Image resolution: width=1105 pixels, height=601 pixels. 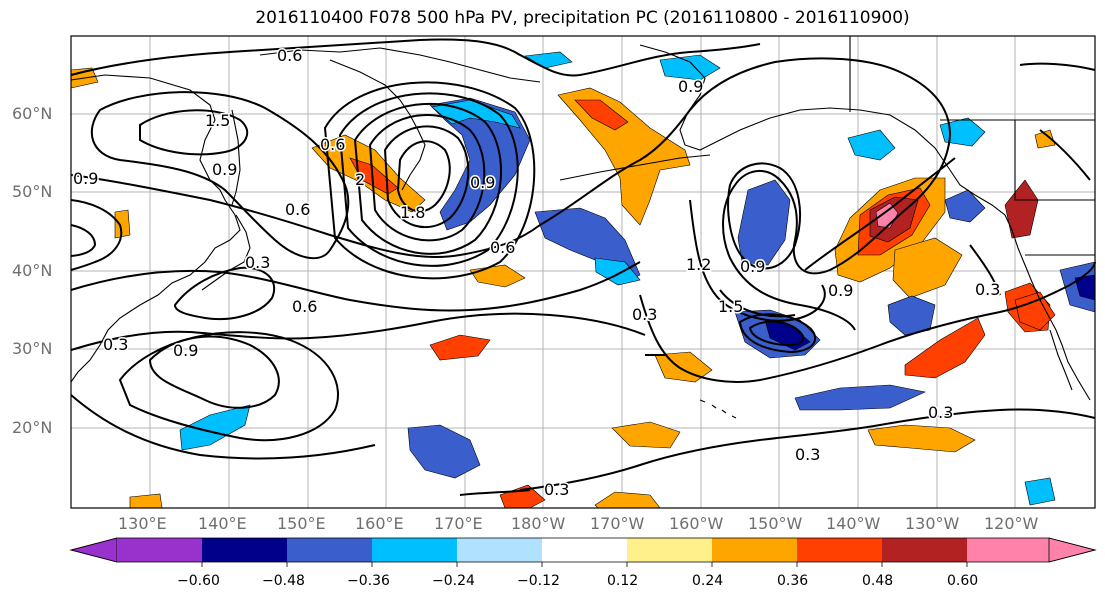 What do you see at coordinates (764, 222) in the screenshot?
I see `precip-neg-low-west` at bounding box center [764, 222].